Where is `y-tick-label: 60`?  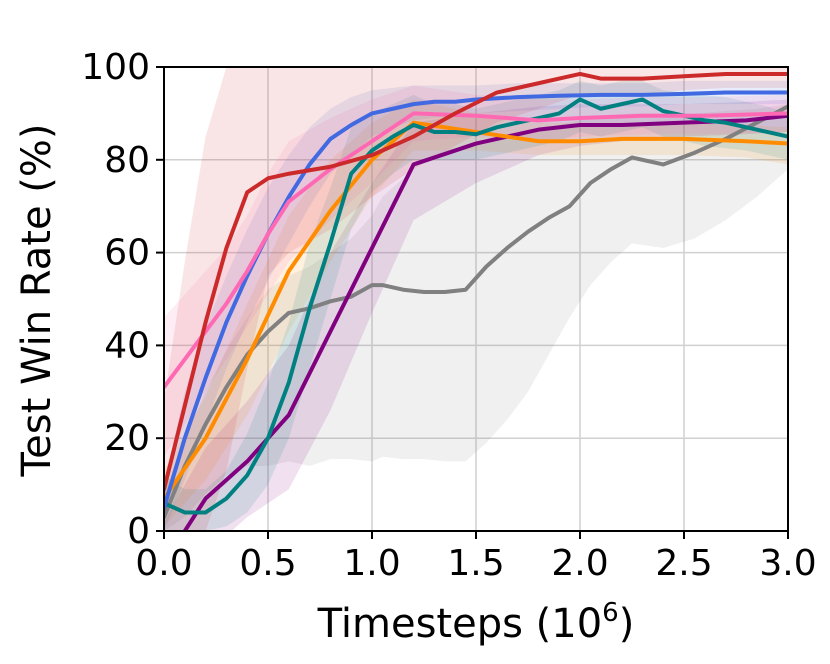 y-tick-label: 60 is located at coordinates (127, 253).